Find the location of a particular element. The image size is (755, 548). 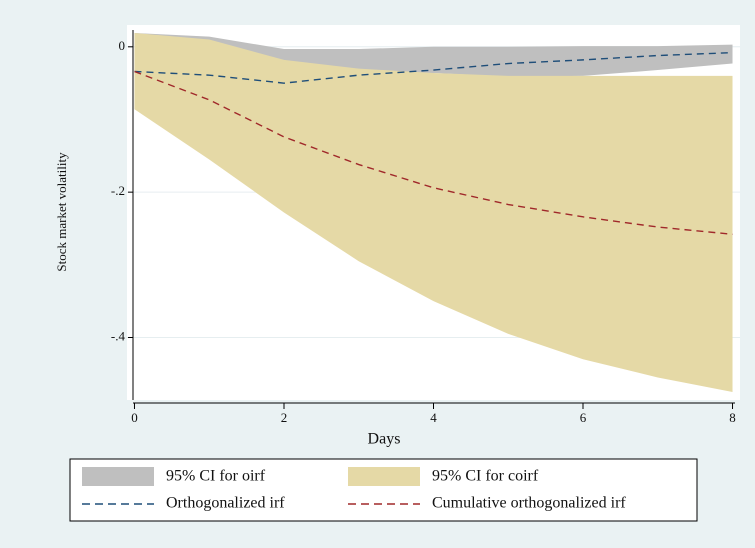

x-tick-label: 2 is located at coordinates (284, 417).